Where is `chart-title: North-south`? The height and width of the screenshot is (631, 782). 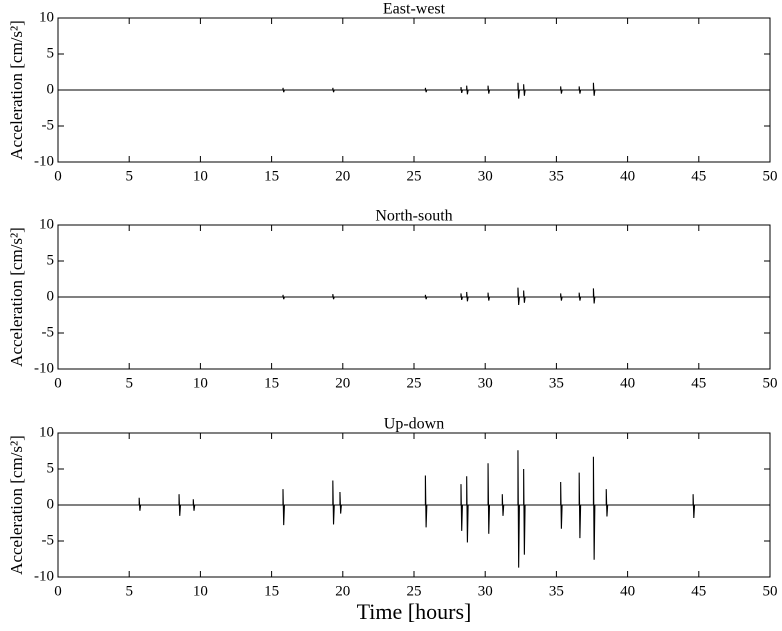
chart-title: North-south is located at coordinates (413, 216).